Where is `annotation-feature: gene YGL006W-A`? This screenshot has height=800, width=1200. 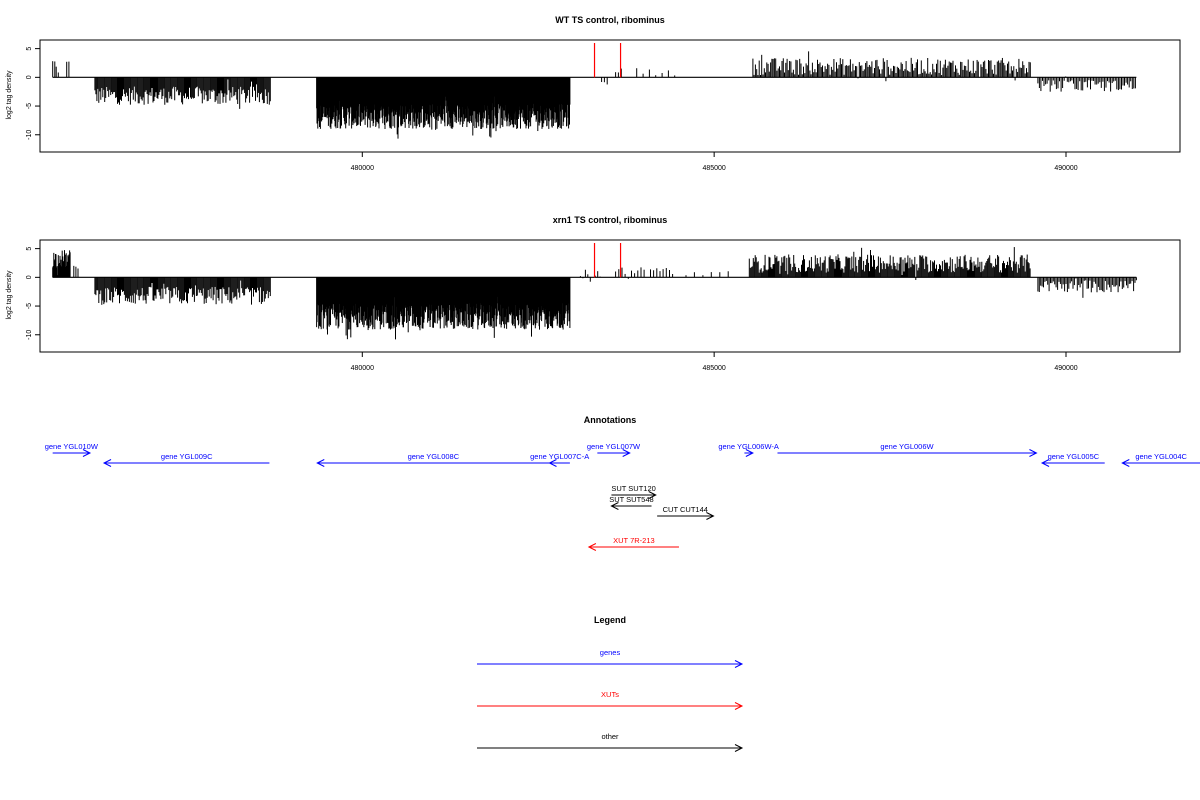 annotation-feature: gene YGL006W-A is located at coordinates (748, 449).